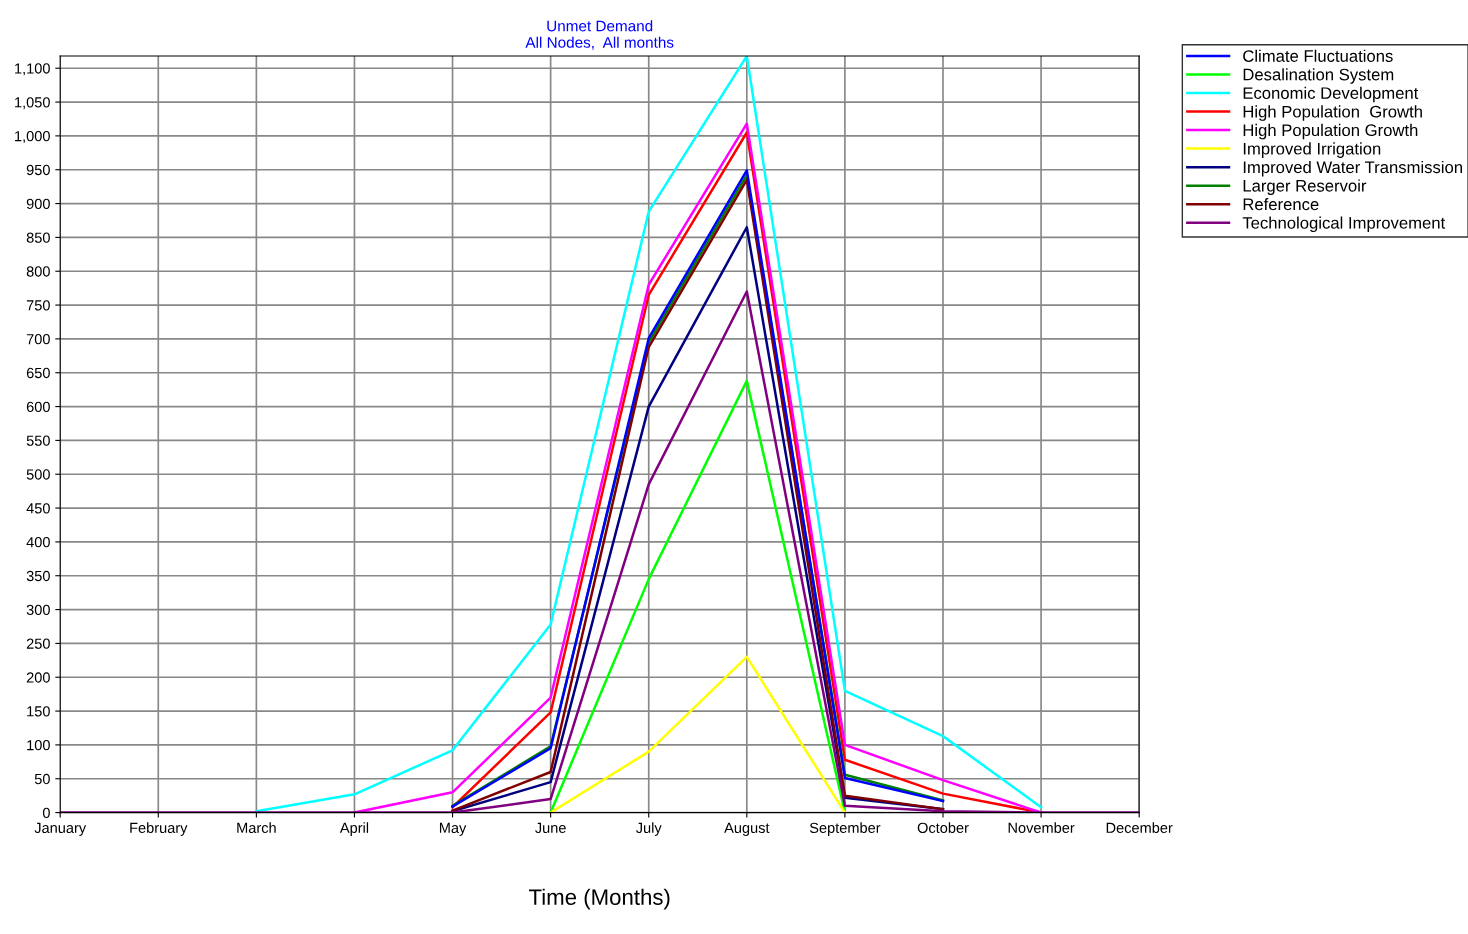 The width and height of the screenshot is (1468, 934). Describe the element at coordinates (1318, 76) in the screenshot. I see `legend-label: Desalination System` at that location.